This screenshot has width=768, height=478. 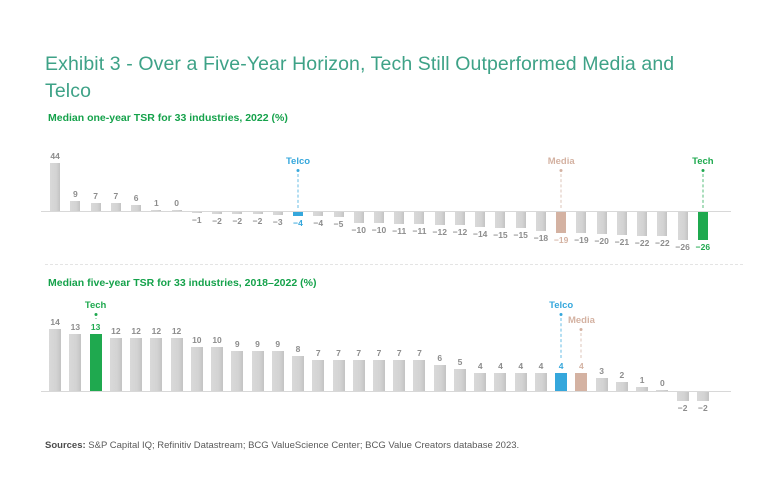 What do you see at coordinates (541, 238) in the screenshot?
I see `value-label: −18` at bounding box center [541, 238].